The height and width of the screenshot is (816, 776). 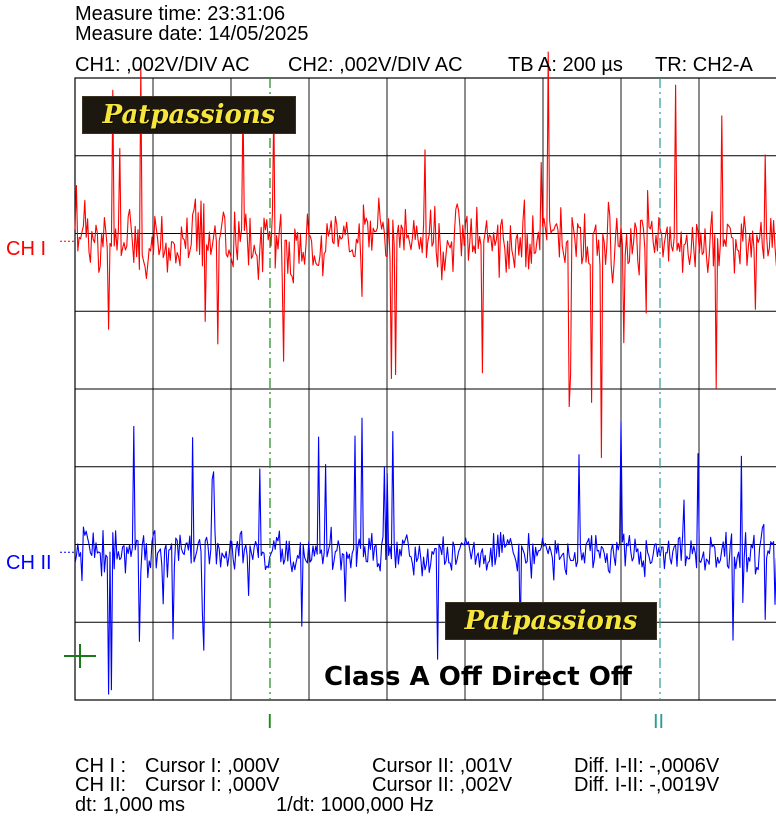 I want to click on ch2-setting: CH2: ,002V/DIV AC, so click(x=375, y=65).